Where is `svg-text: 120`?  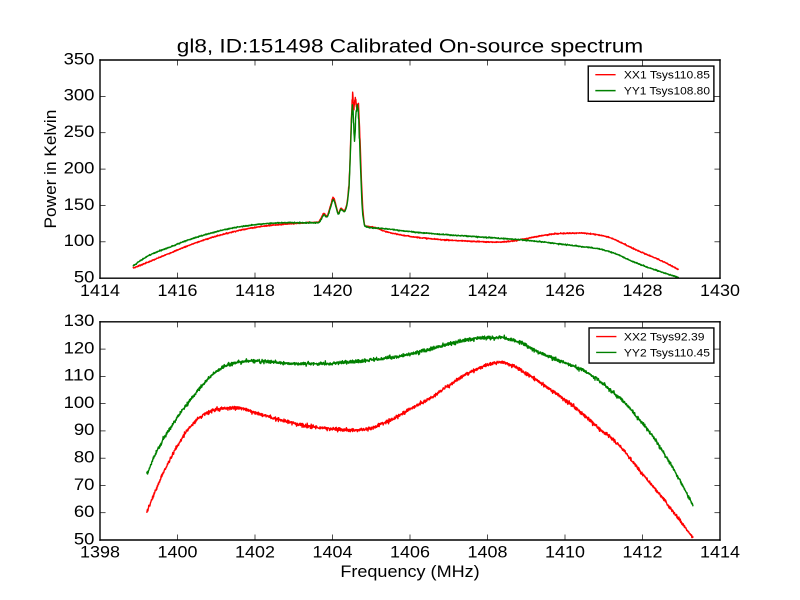 svg-text: 120 is located at coordinates (79, 347).